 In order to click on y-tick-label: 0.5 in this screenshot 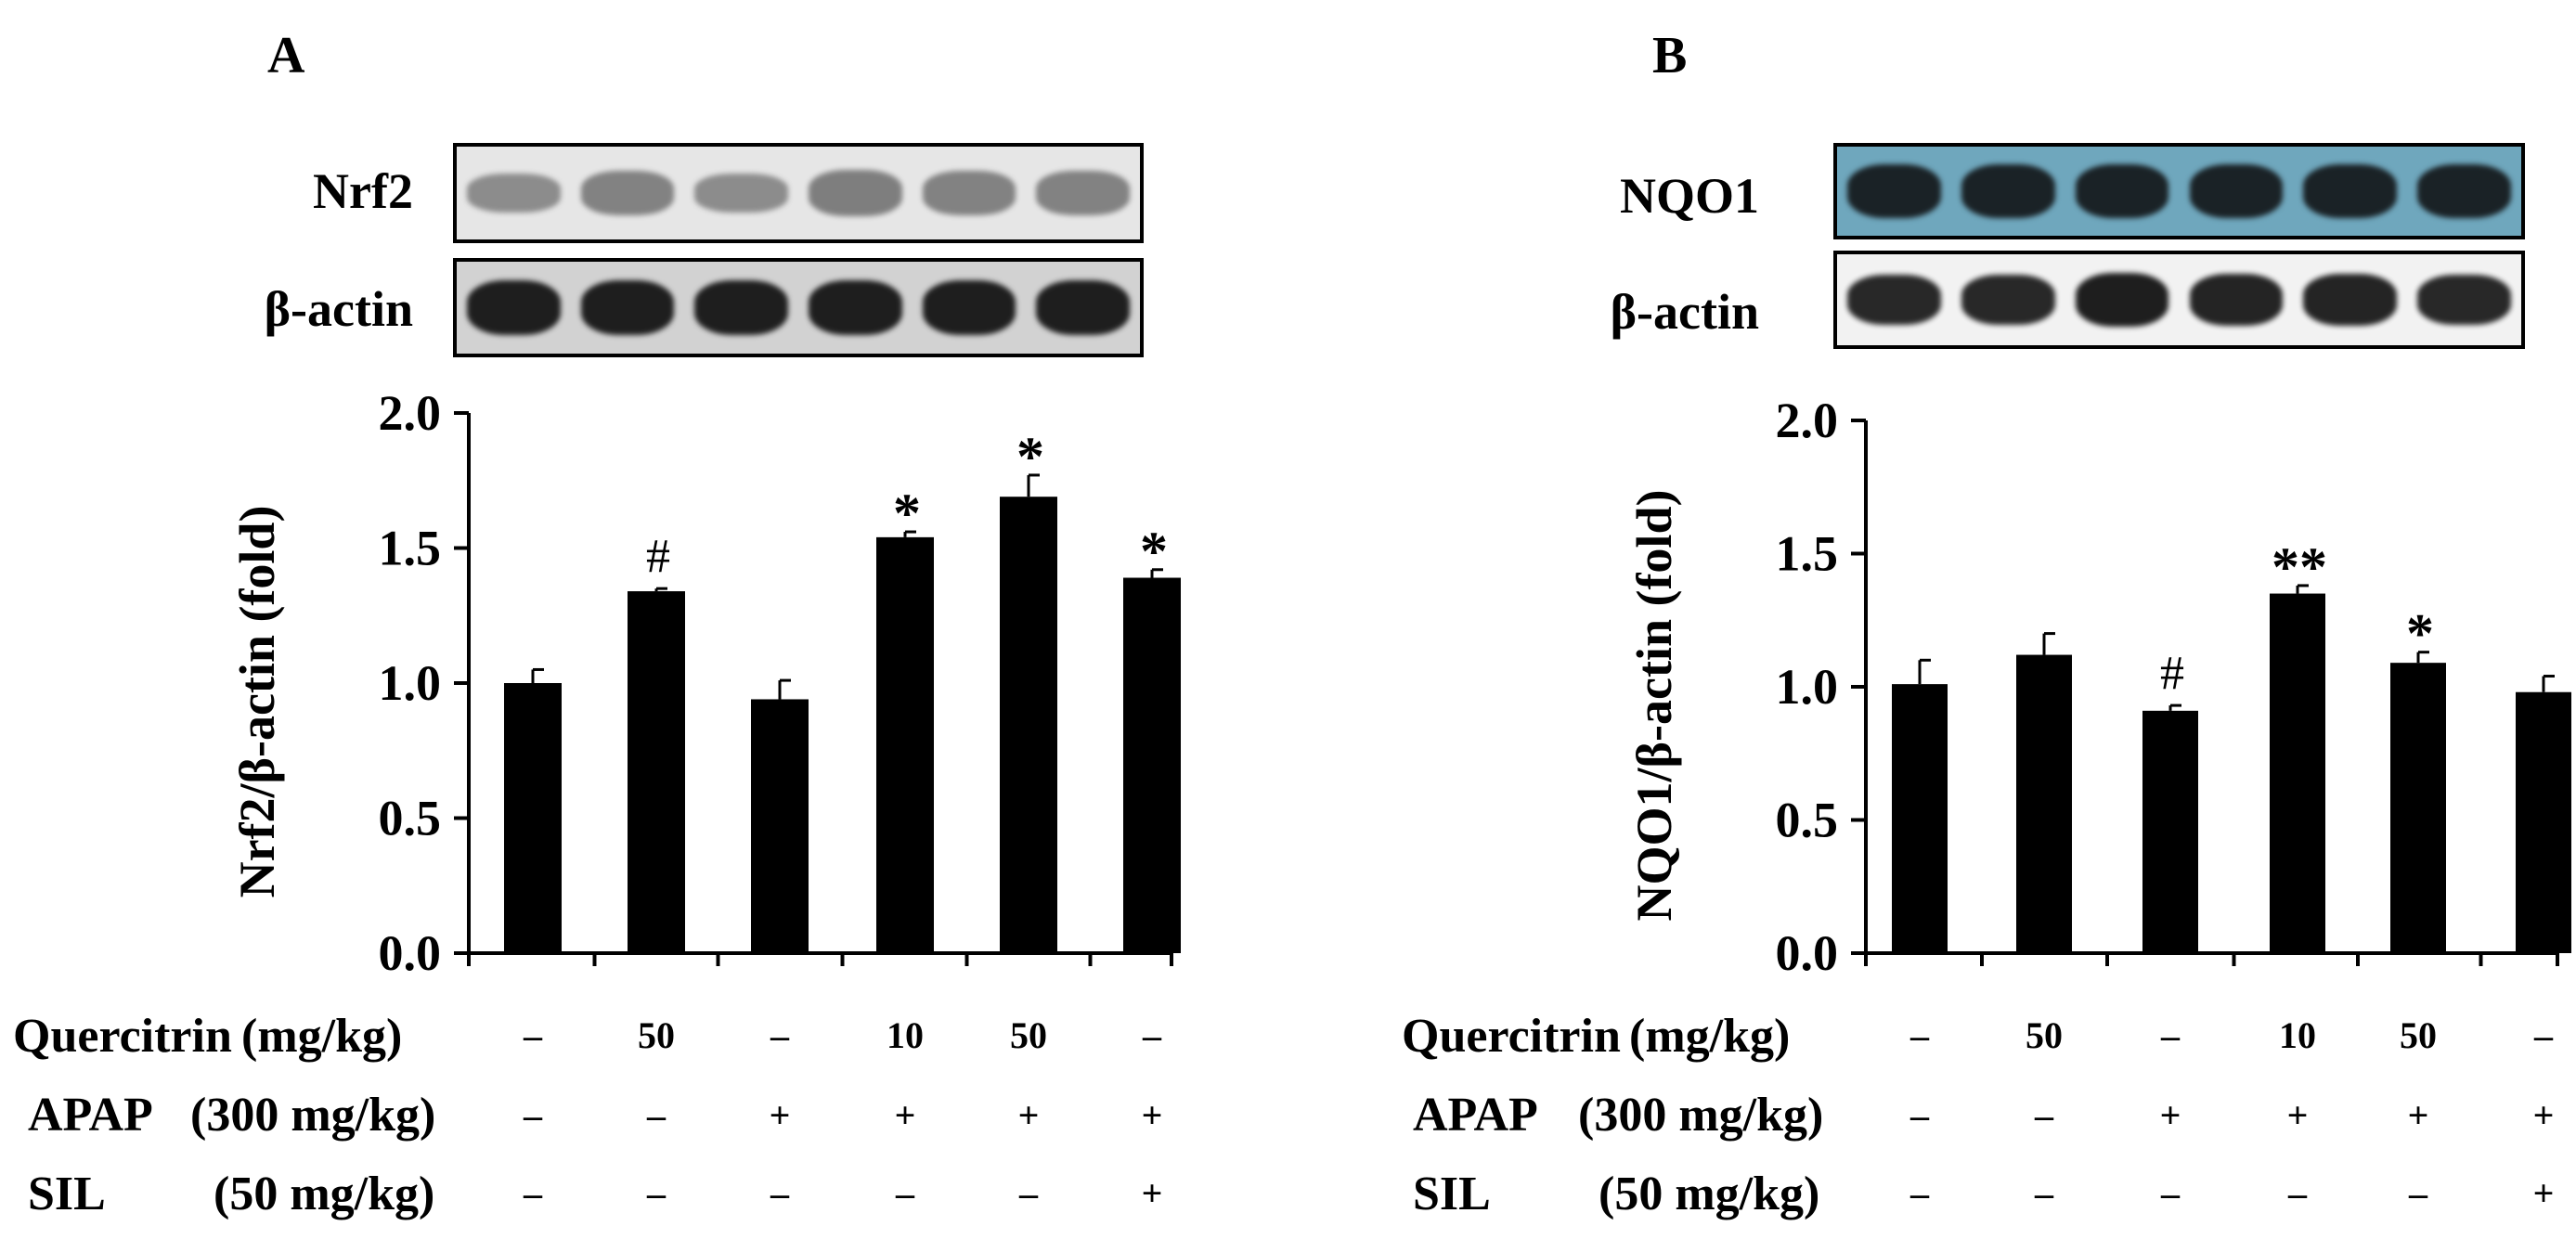, I will do `click(1807, 820)`.